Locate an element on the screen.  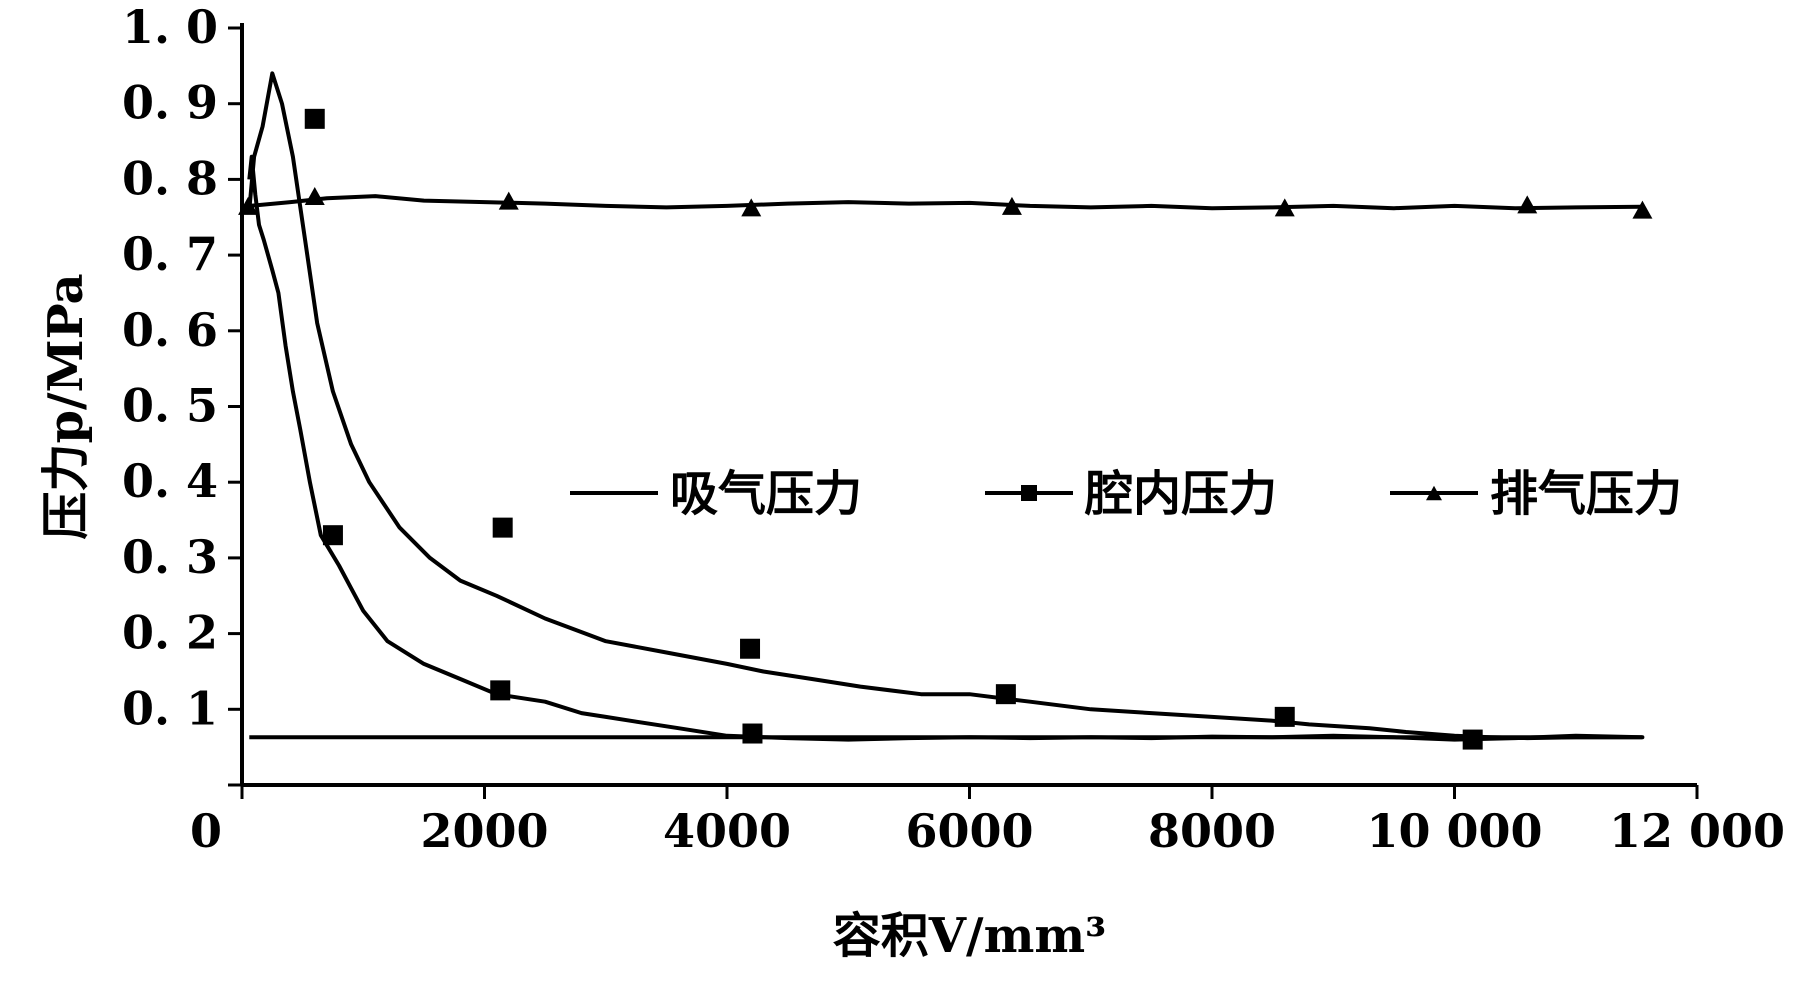
legend: 吸气压力 腔内压力 排气压力 is located at coordinates (1126, 494).